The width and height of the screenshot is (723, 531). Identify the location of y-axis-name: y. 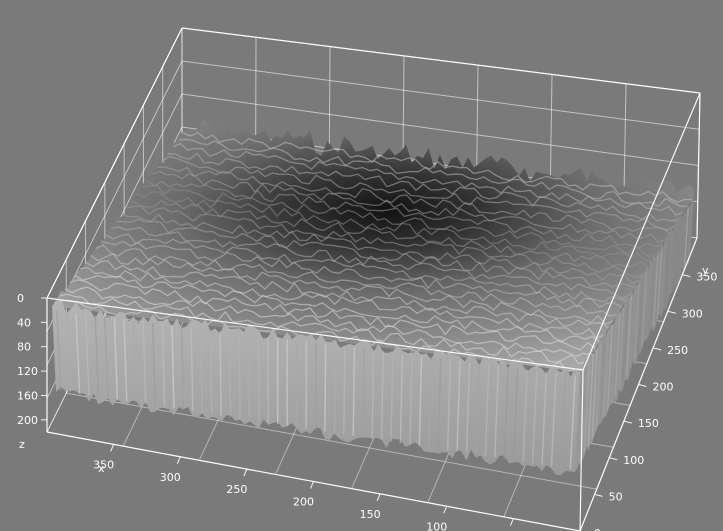
(705, 270).